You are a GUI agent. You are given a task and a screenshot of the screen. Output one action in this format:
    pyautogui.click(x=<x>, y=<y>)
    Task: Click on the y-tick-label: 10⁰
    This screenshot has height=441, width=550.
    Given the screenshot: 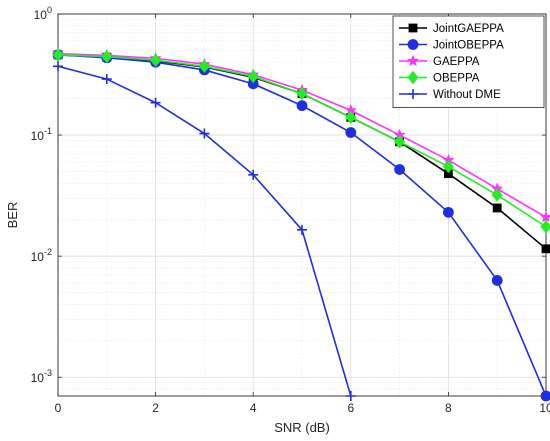 What is the action you would take?
    pyautogui.click(x=43, y=13)
    